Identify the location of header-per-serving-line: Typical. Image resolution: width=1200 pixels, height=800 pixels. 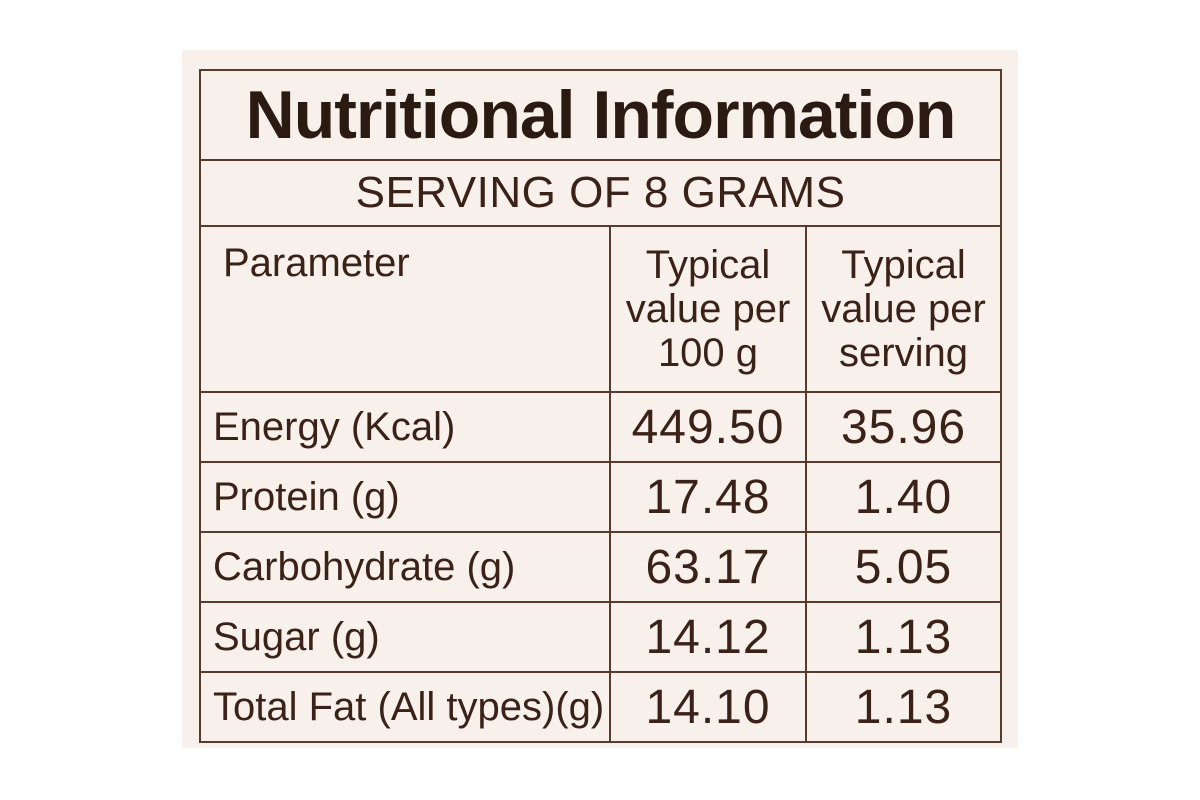
(903, 265).